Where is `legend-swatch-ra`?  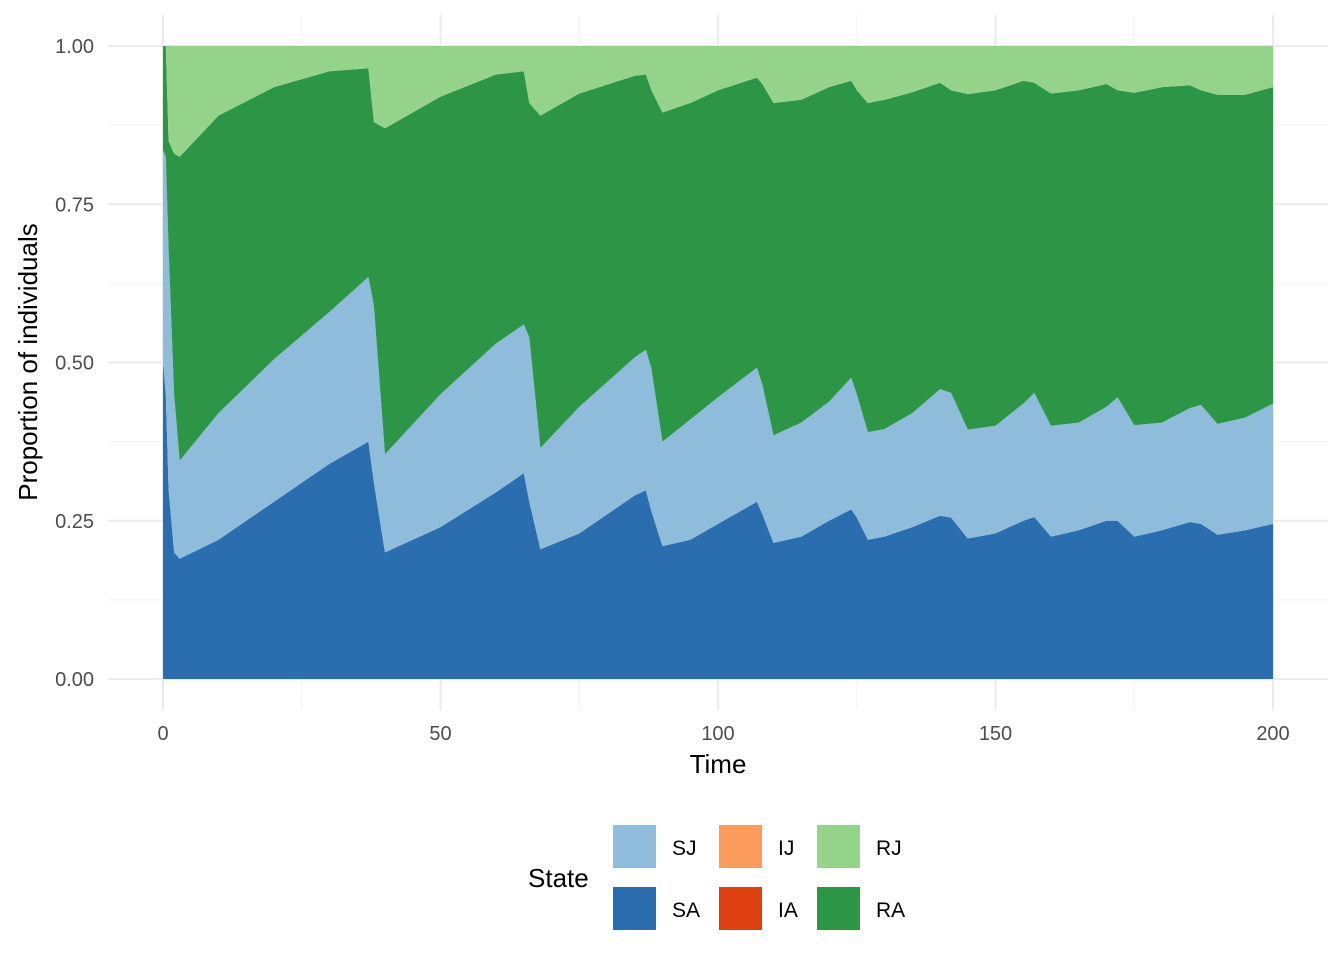 legend-swatch-ra is located at coordinates (838, 908).